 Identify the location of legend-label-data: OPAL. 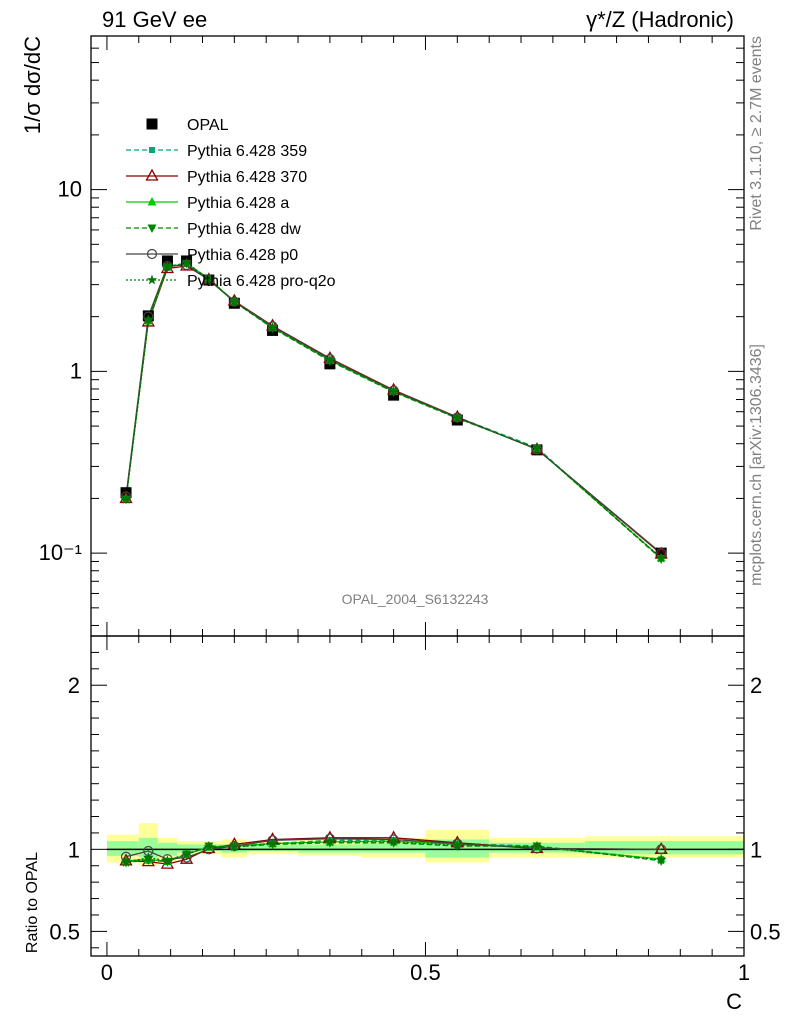
(208, 125).